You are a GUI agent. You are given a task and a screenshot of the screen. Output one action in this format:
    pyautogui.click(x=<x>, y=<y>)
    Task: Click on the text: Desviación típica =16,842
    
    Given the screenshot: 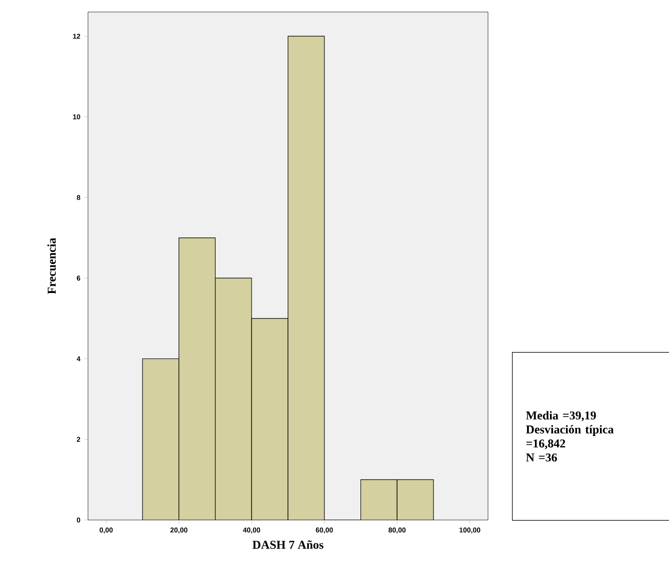 What is the action you would take?
    pyautogui.click(x=570, y=437)
    